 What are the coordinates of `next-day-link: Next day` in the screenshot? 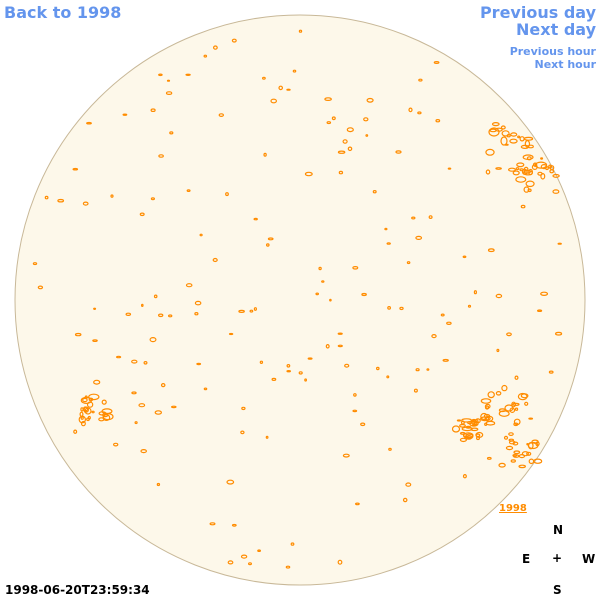 It's located at (556, 29).